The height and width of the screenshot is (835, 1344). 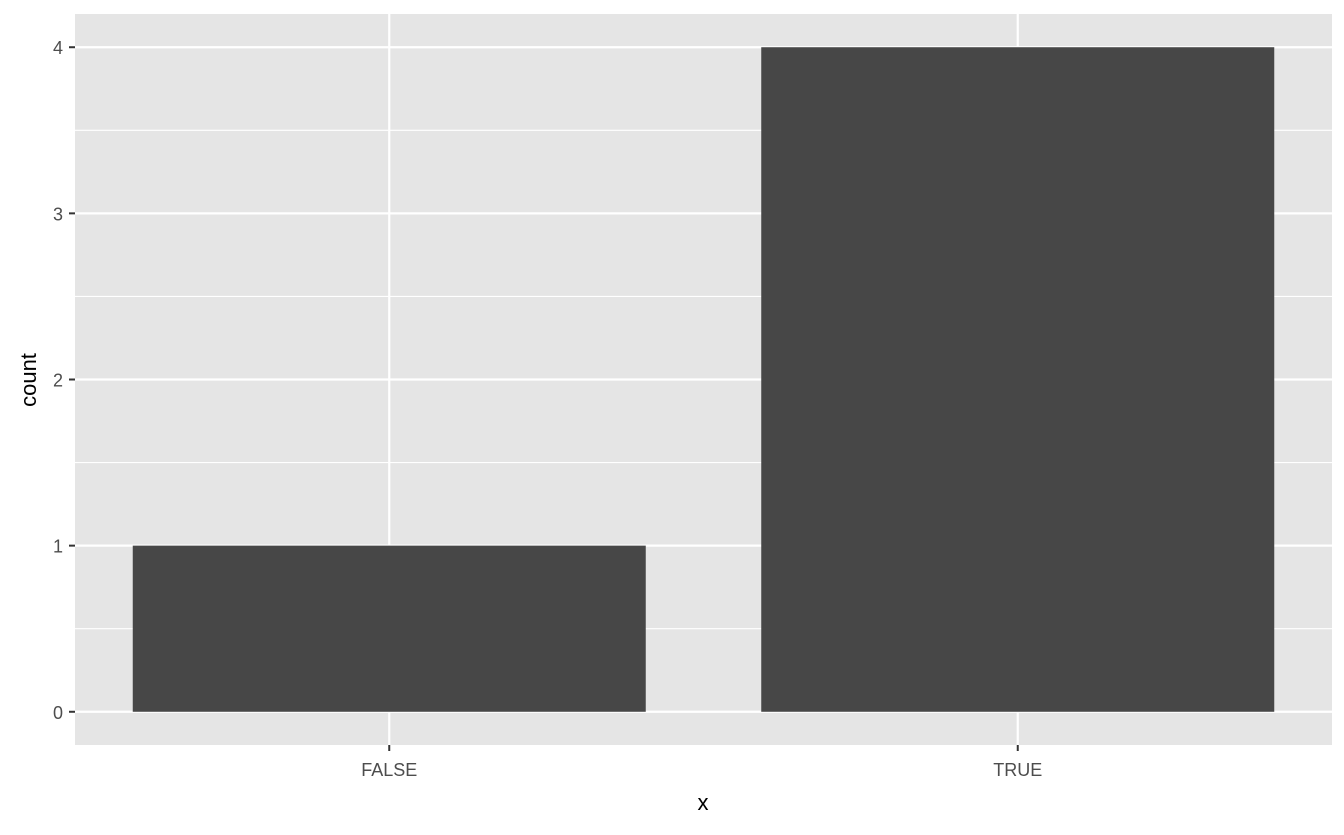 What do you see at coordinates (58, 713) in the screenshot?
I see `y-tick-label: 0` at bounding box center [58, 713].